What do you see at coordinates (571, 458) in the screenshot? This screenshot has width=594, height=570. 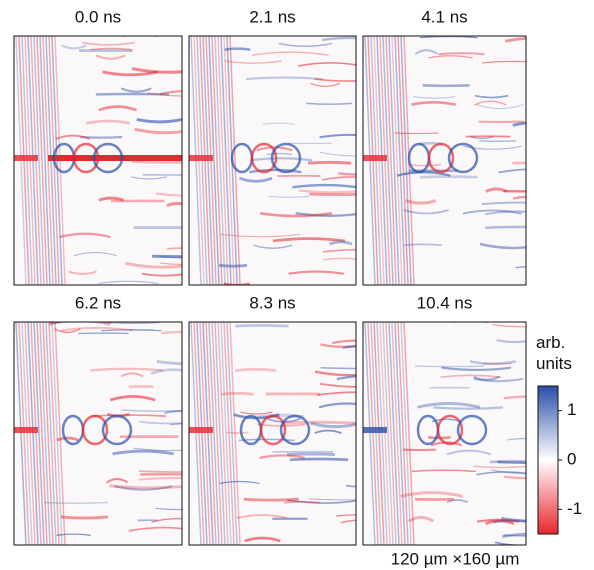 I see `colorbar-tick-label: 0` at bounding box center [571, 458].